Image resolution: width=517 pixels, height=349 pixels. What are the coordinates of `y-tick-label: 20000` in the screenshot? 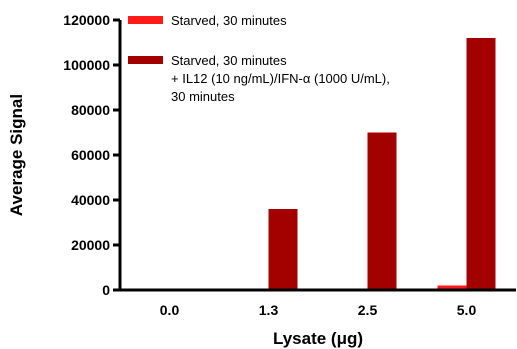 It's located at (90, 245).